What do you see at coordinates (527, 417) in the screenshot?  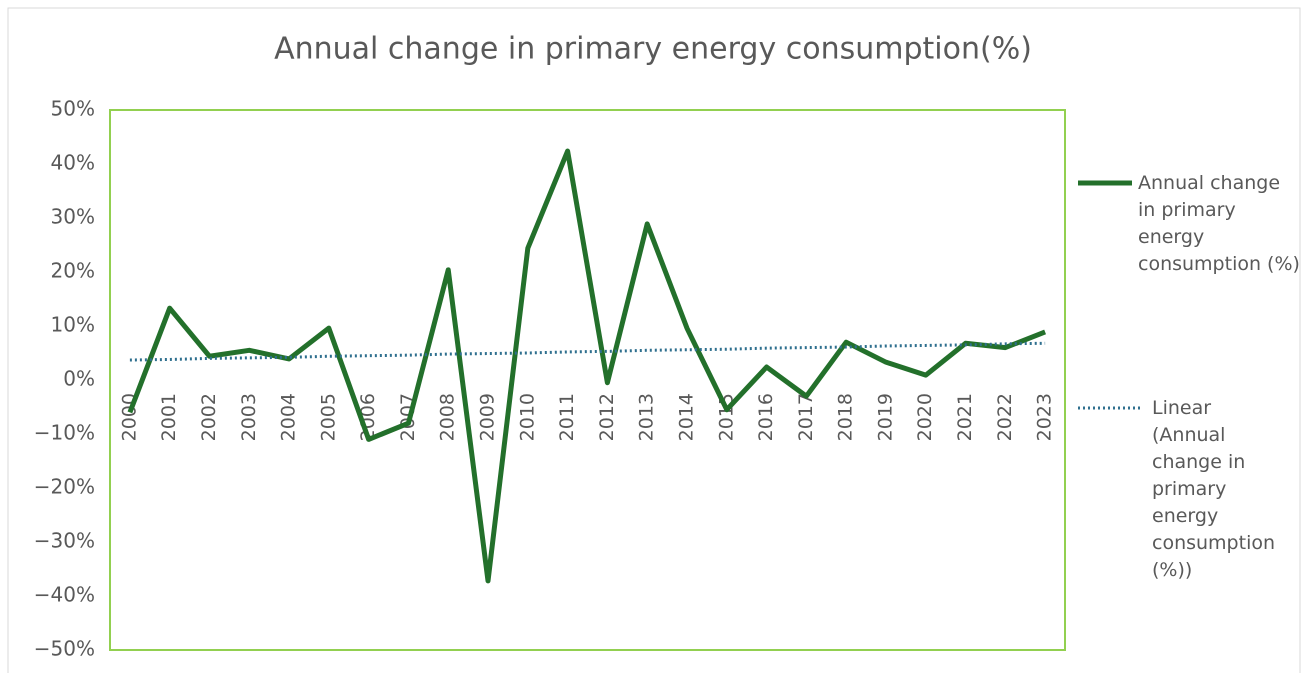 I see `x-tick-label: 2010` at bounding box center [527, 417].